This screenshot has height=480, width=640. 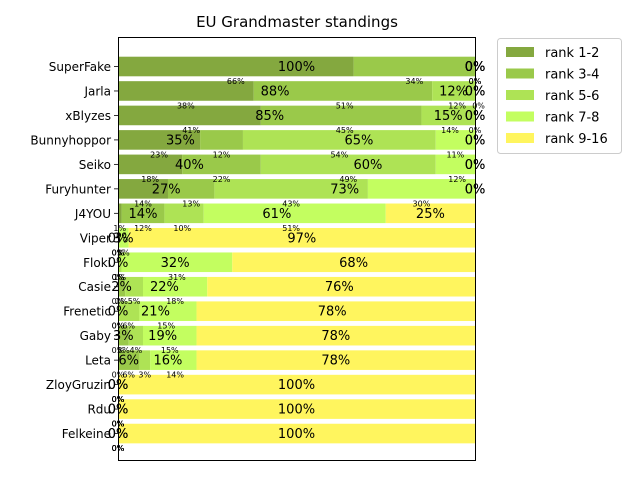 I want to click on y-tick-label: Floki, so click(x=97, y=263).